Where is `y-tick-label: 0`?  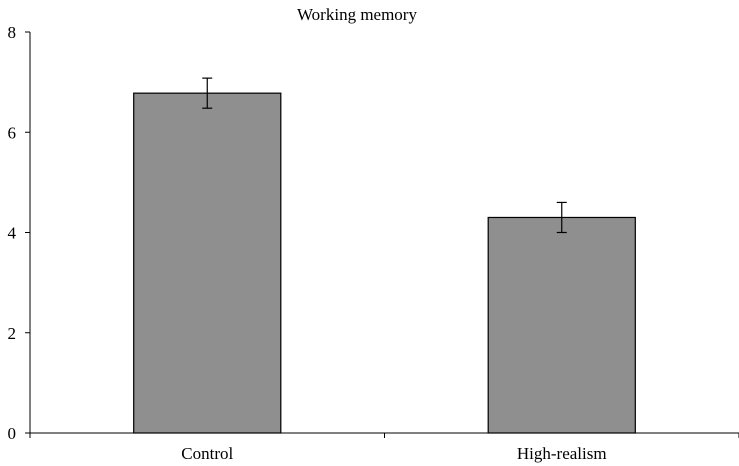 y-tick-label: 0 is located at coordinates (12, 433).